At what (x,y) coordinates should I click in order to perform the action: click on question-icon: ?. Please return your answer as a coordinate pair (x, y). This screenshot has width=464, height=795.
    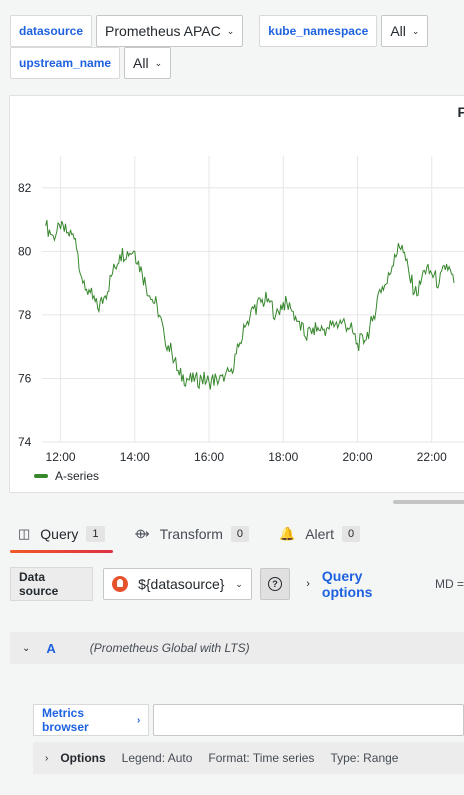
    Looking at the image, I should click on (275, 584).